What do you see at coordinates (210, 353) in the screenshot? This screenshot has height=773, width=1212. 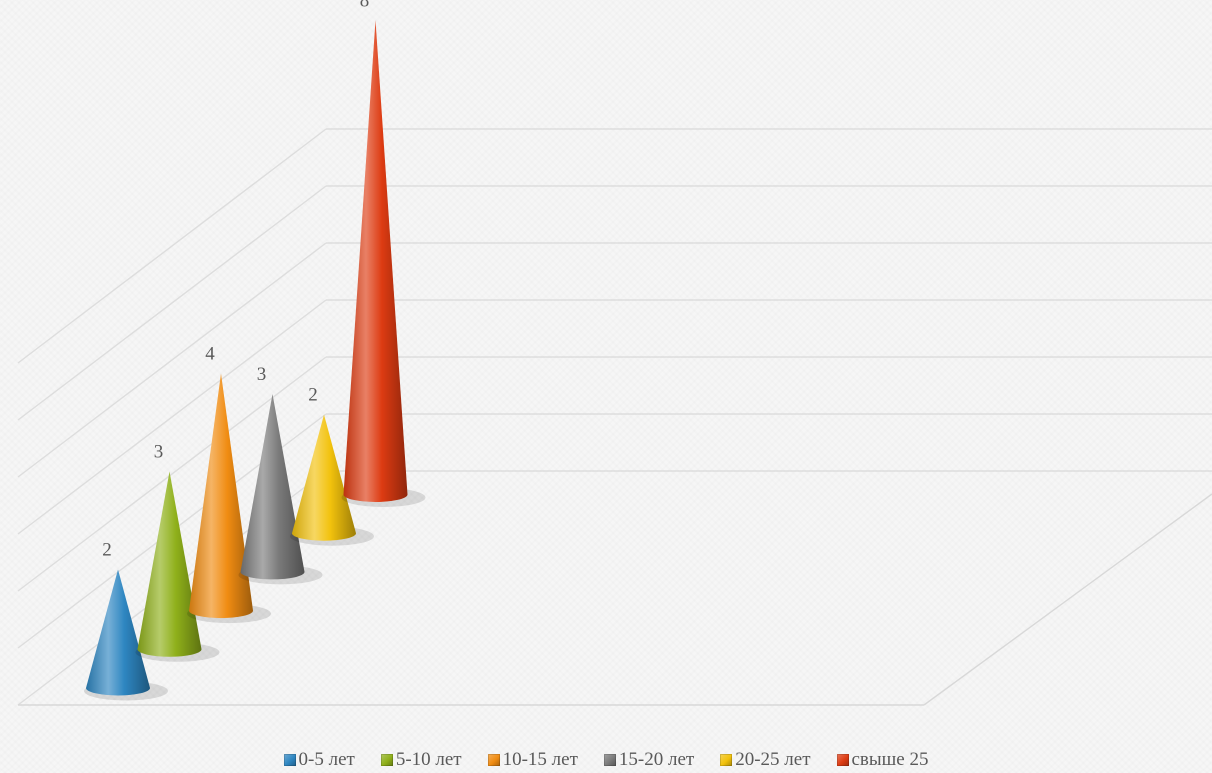 I see `data-label: 4` at bounding box center [210, 353].